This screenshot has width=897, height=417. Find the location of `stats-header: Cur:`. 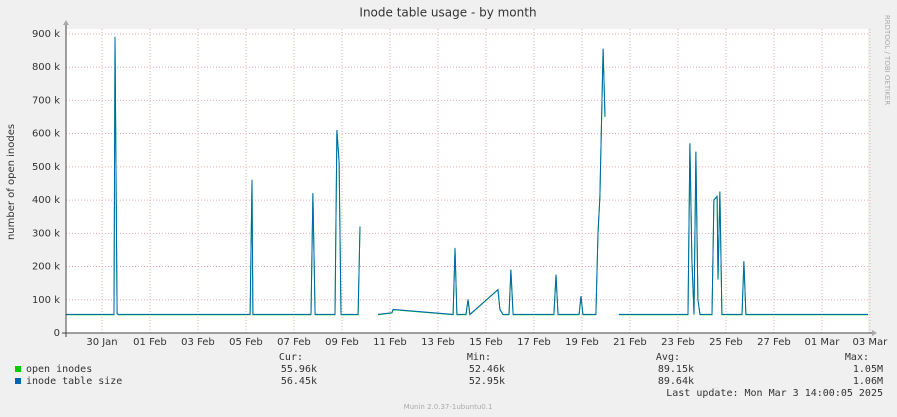

stats-header: Cur: is located at coordinates (291, 357).